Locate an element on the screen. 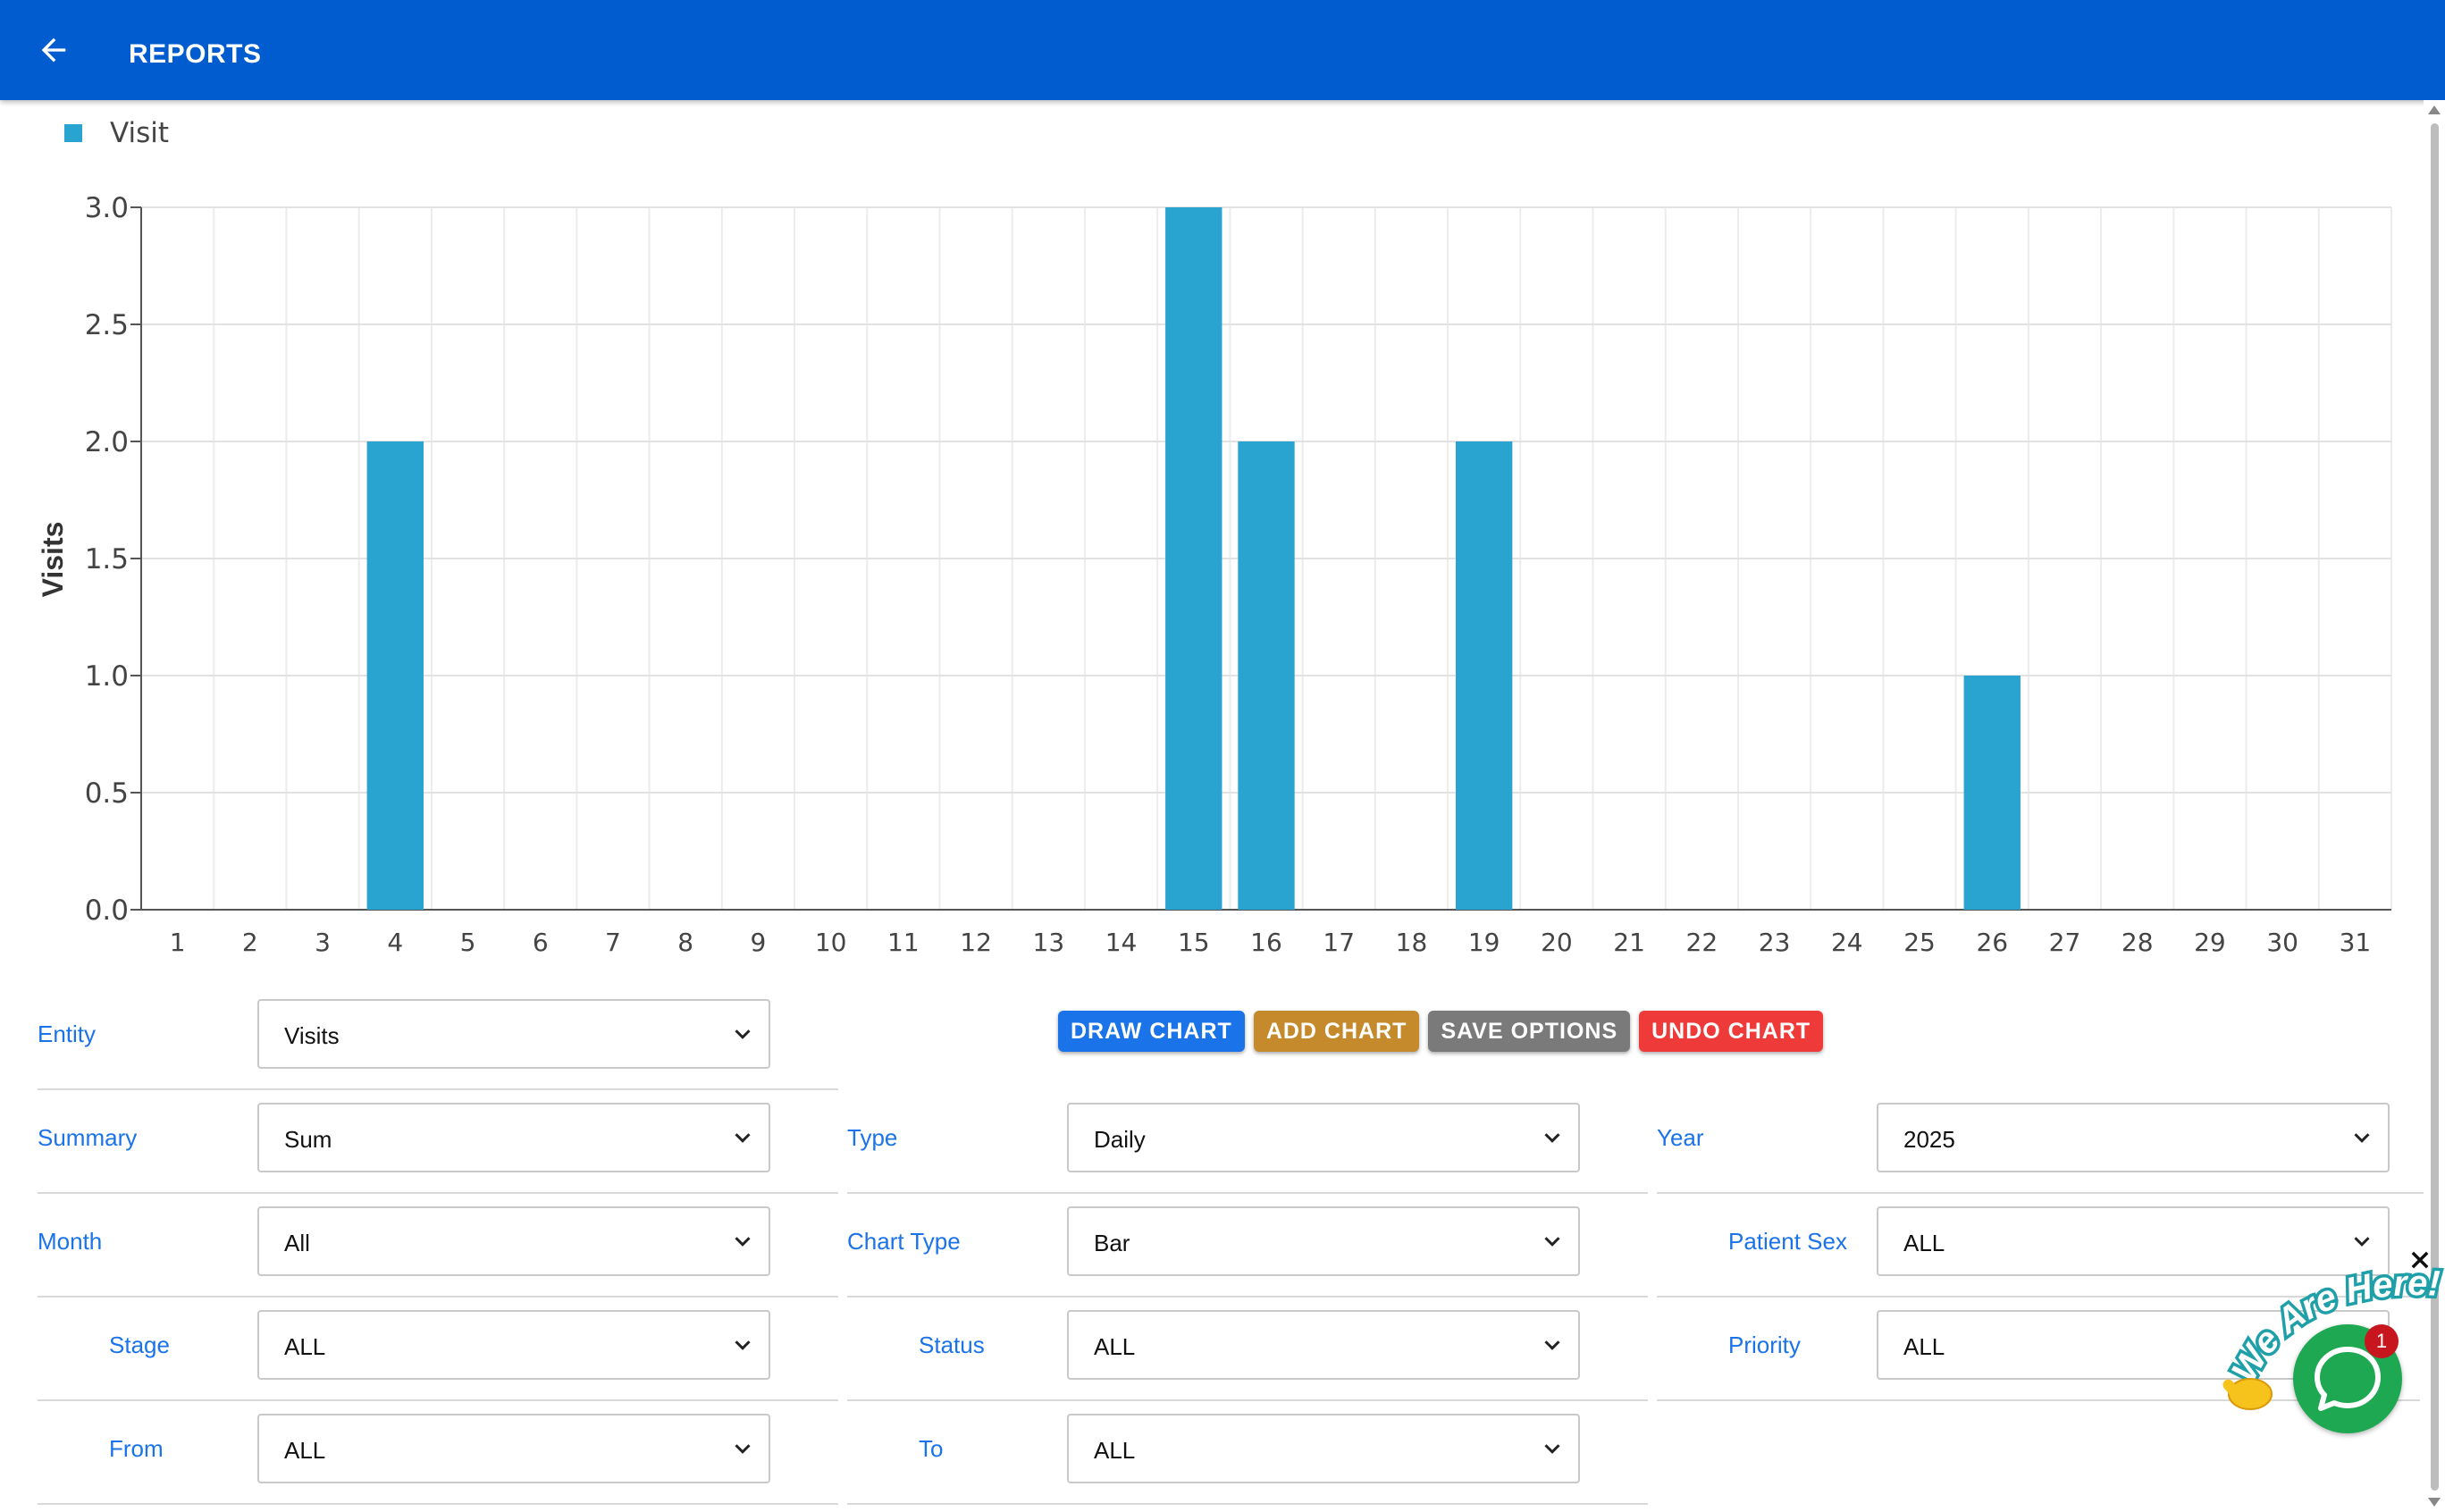 Image resolution: width=2445 pixels, height=1512 pixels. x-tick-label: 16 is located at coordinates (1266, 942).